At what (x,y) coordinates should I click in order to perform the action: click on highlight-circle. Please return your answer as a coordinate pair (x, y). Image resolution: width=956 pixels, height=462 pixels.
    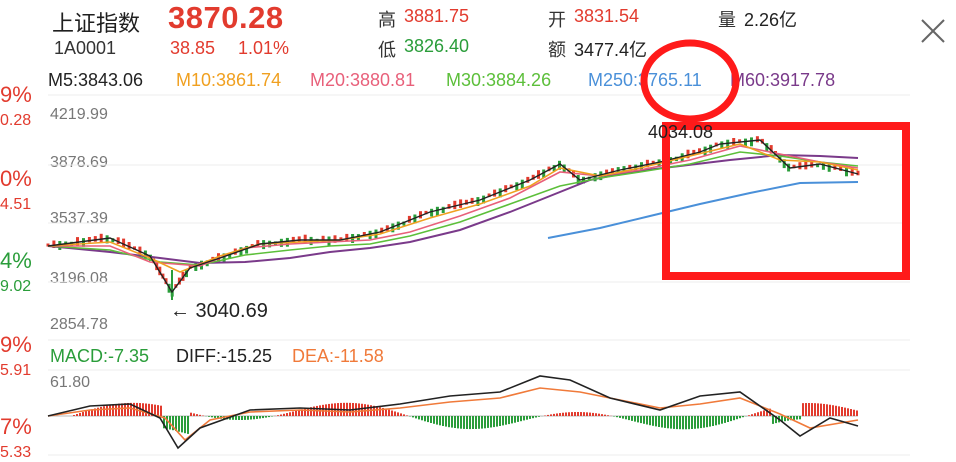
    Looking at the image, I should click on (690, 81).